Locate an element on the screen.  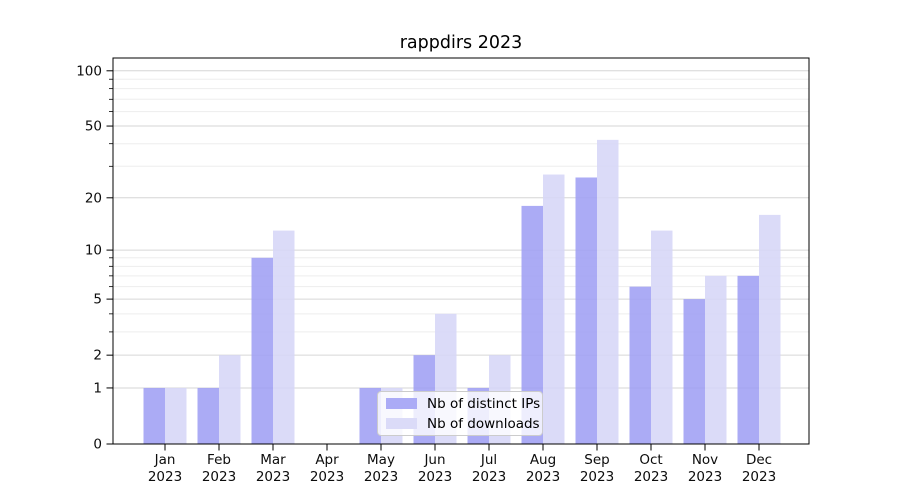
x-tick-label-month: Oct is located at coordinates (650, 460).